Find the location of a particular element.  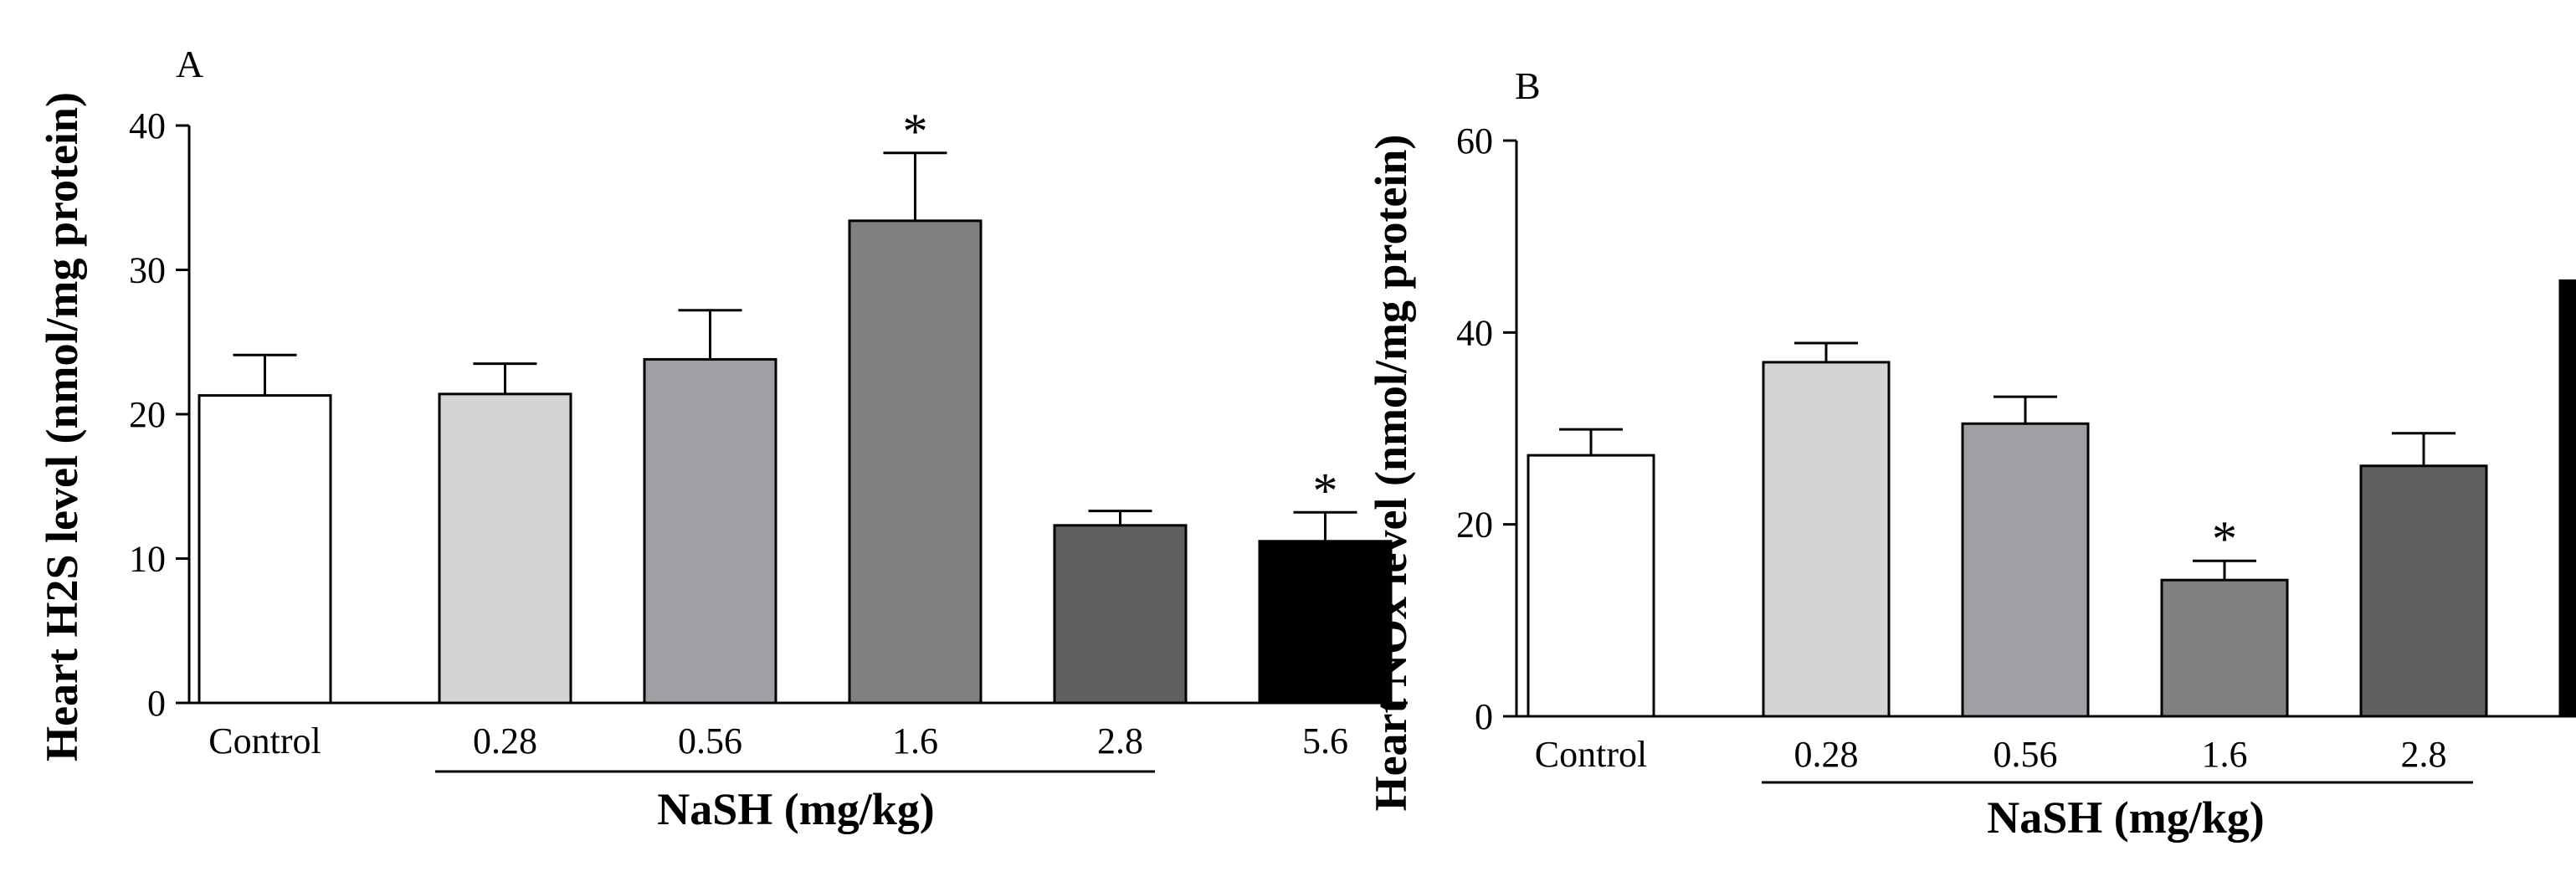

y-axis-label: Heart NOx level (nmol/mg protein) is located at coordinates (1391, 473).